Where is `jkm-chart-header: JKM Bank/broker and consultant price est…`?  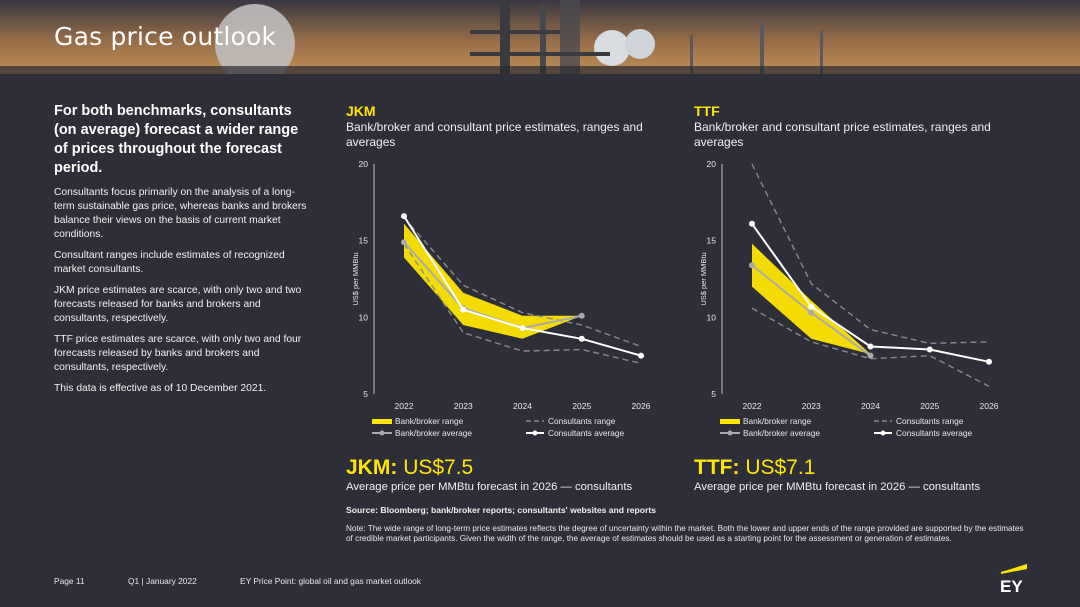
jkm-chart-header: JKM Bank/broker and consultant price est… is located at coordinates (511, 126).